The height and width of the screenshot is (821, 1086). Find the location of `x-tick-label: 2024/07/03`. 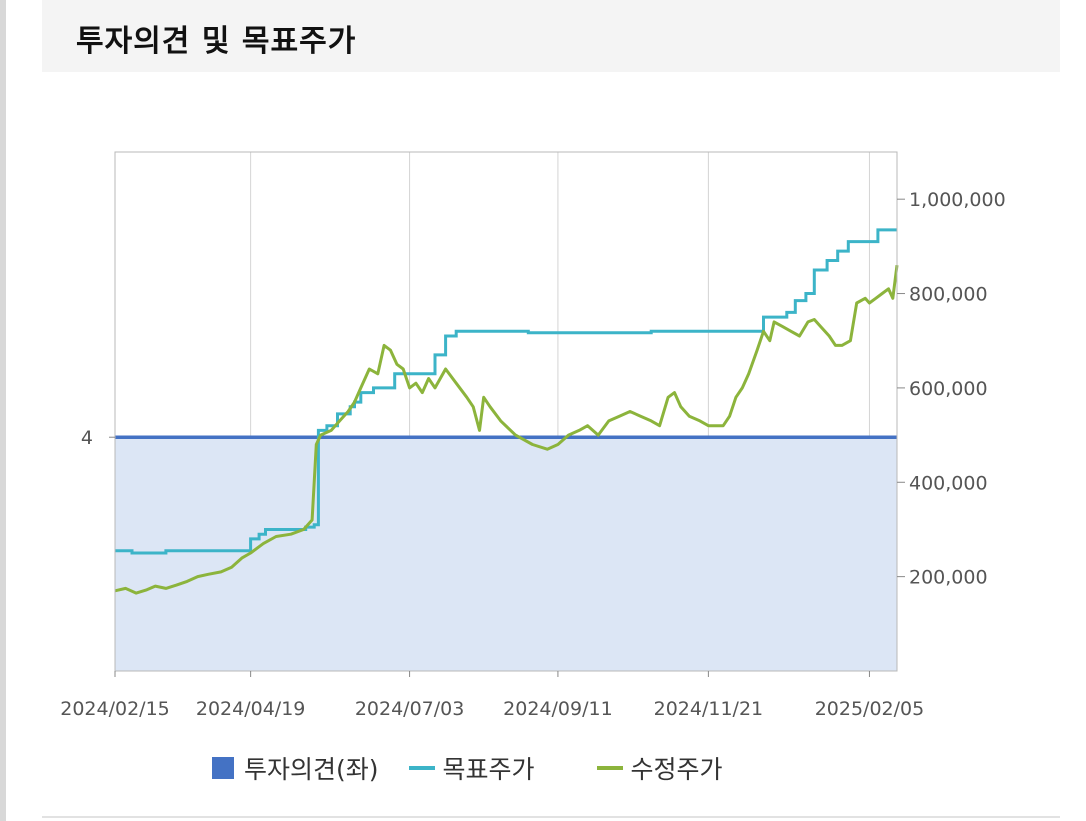

x-tick-label: 2024/07/03 is located at coordinates (410, 709).